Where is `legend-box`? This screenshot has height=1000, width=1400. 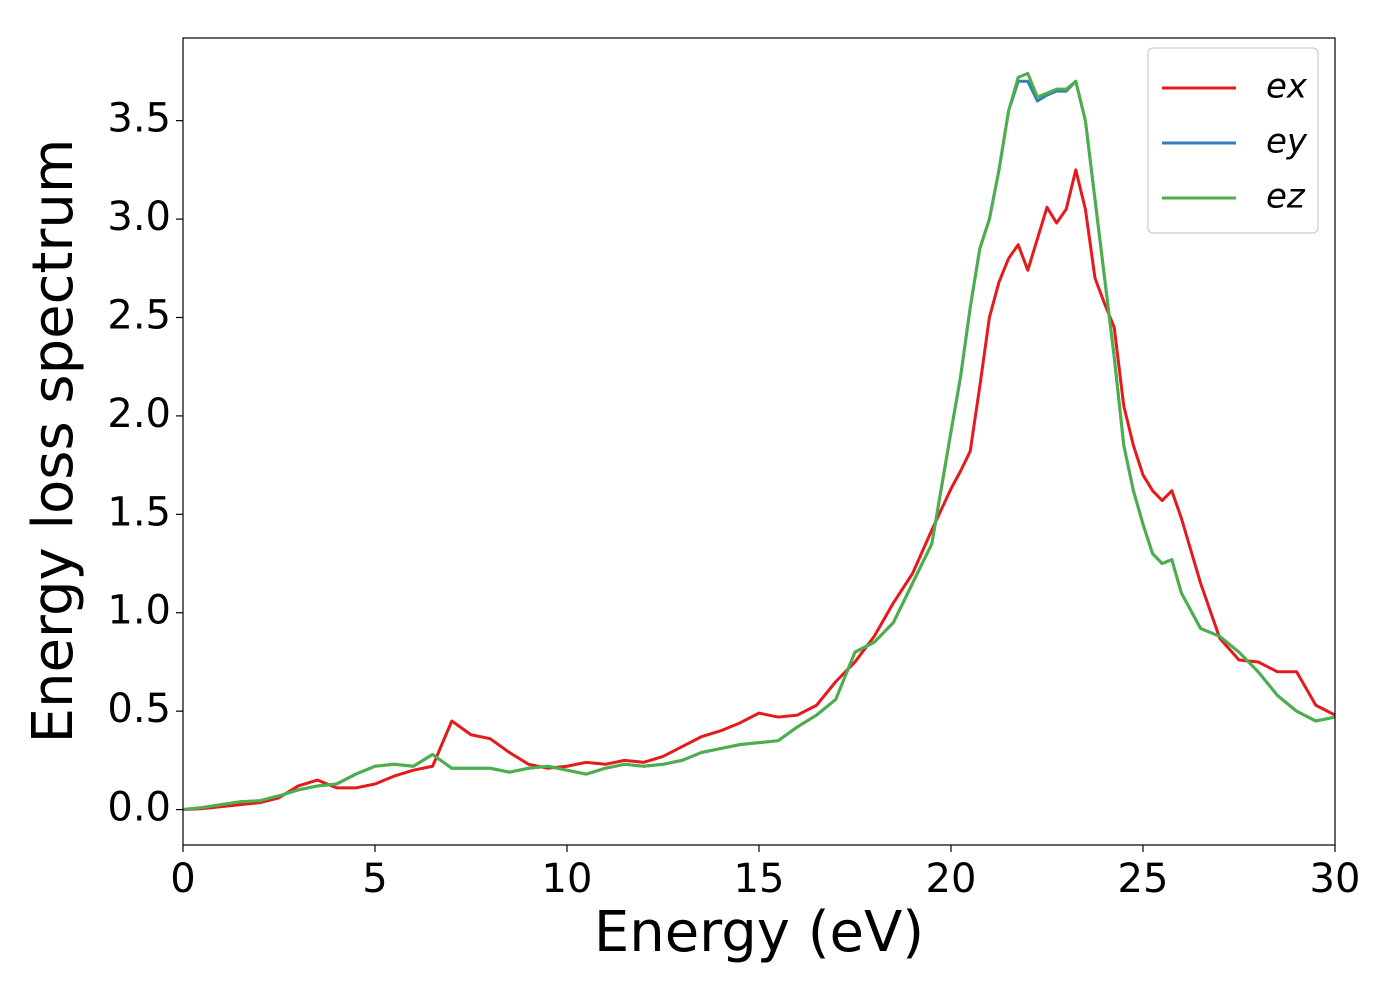 legend-box is located at coordinates (1233, 140).